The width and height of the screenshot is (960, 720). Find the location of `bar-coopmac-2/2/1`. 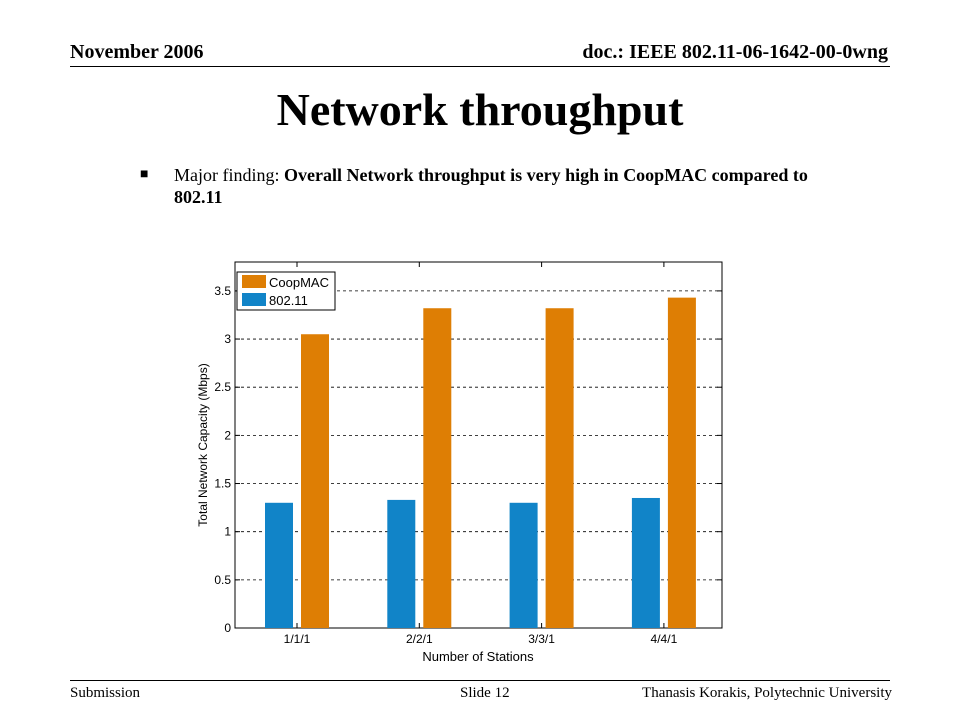

bar-coopmac-2/2/1 is located at coordinates (437, 468).